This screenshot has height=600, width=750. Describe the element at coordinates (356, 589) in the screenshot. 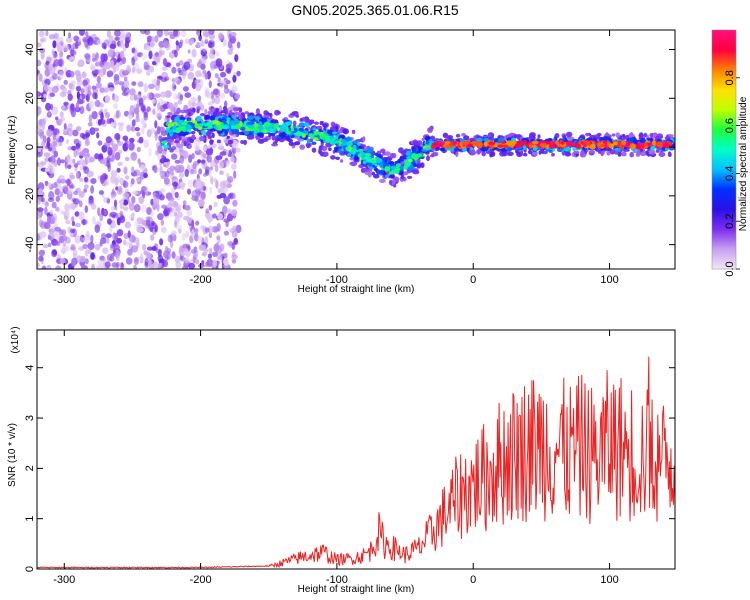

I see `snr-xlabel: Height of straight line (km)` at that location.